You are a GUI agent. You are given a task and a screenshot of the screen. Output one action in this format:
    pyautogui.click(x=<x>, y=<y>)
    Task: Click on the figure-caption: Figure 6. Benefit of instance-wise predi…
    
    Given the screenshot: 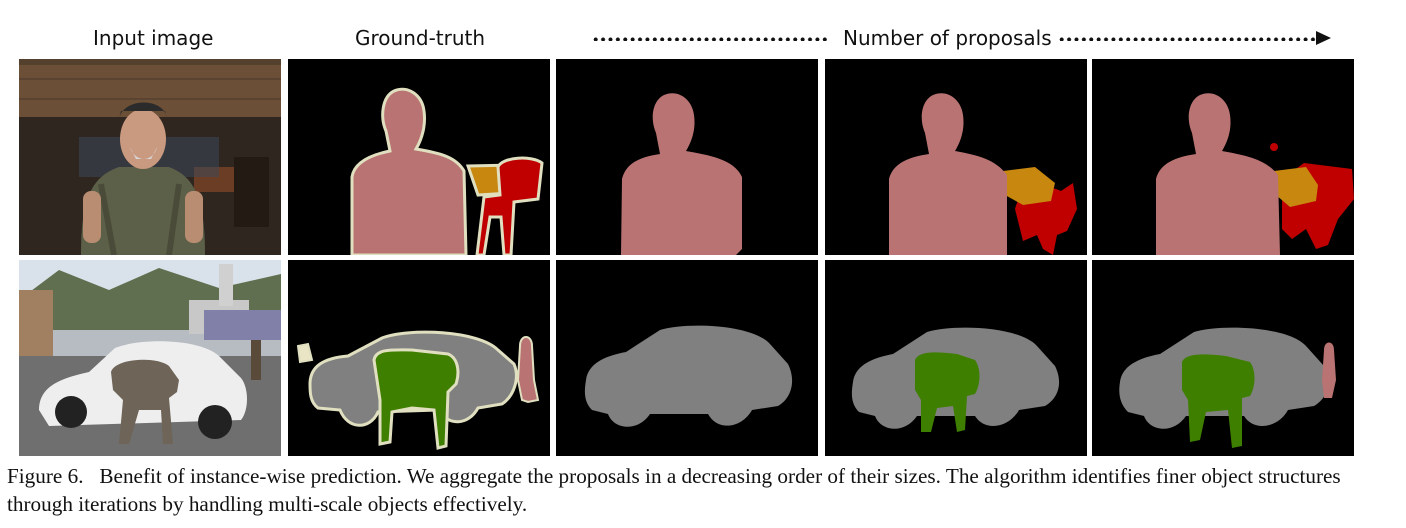 What is the action you would take?
    pyautogui.click(x=703, y=490)
    